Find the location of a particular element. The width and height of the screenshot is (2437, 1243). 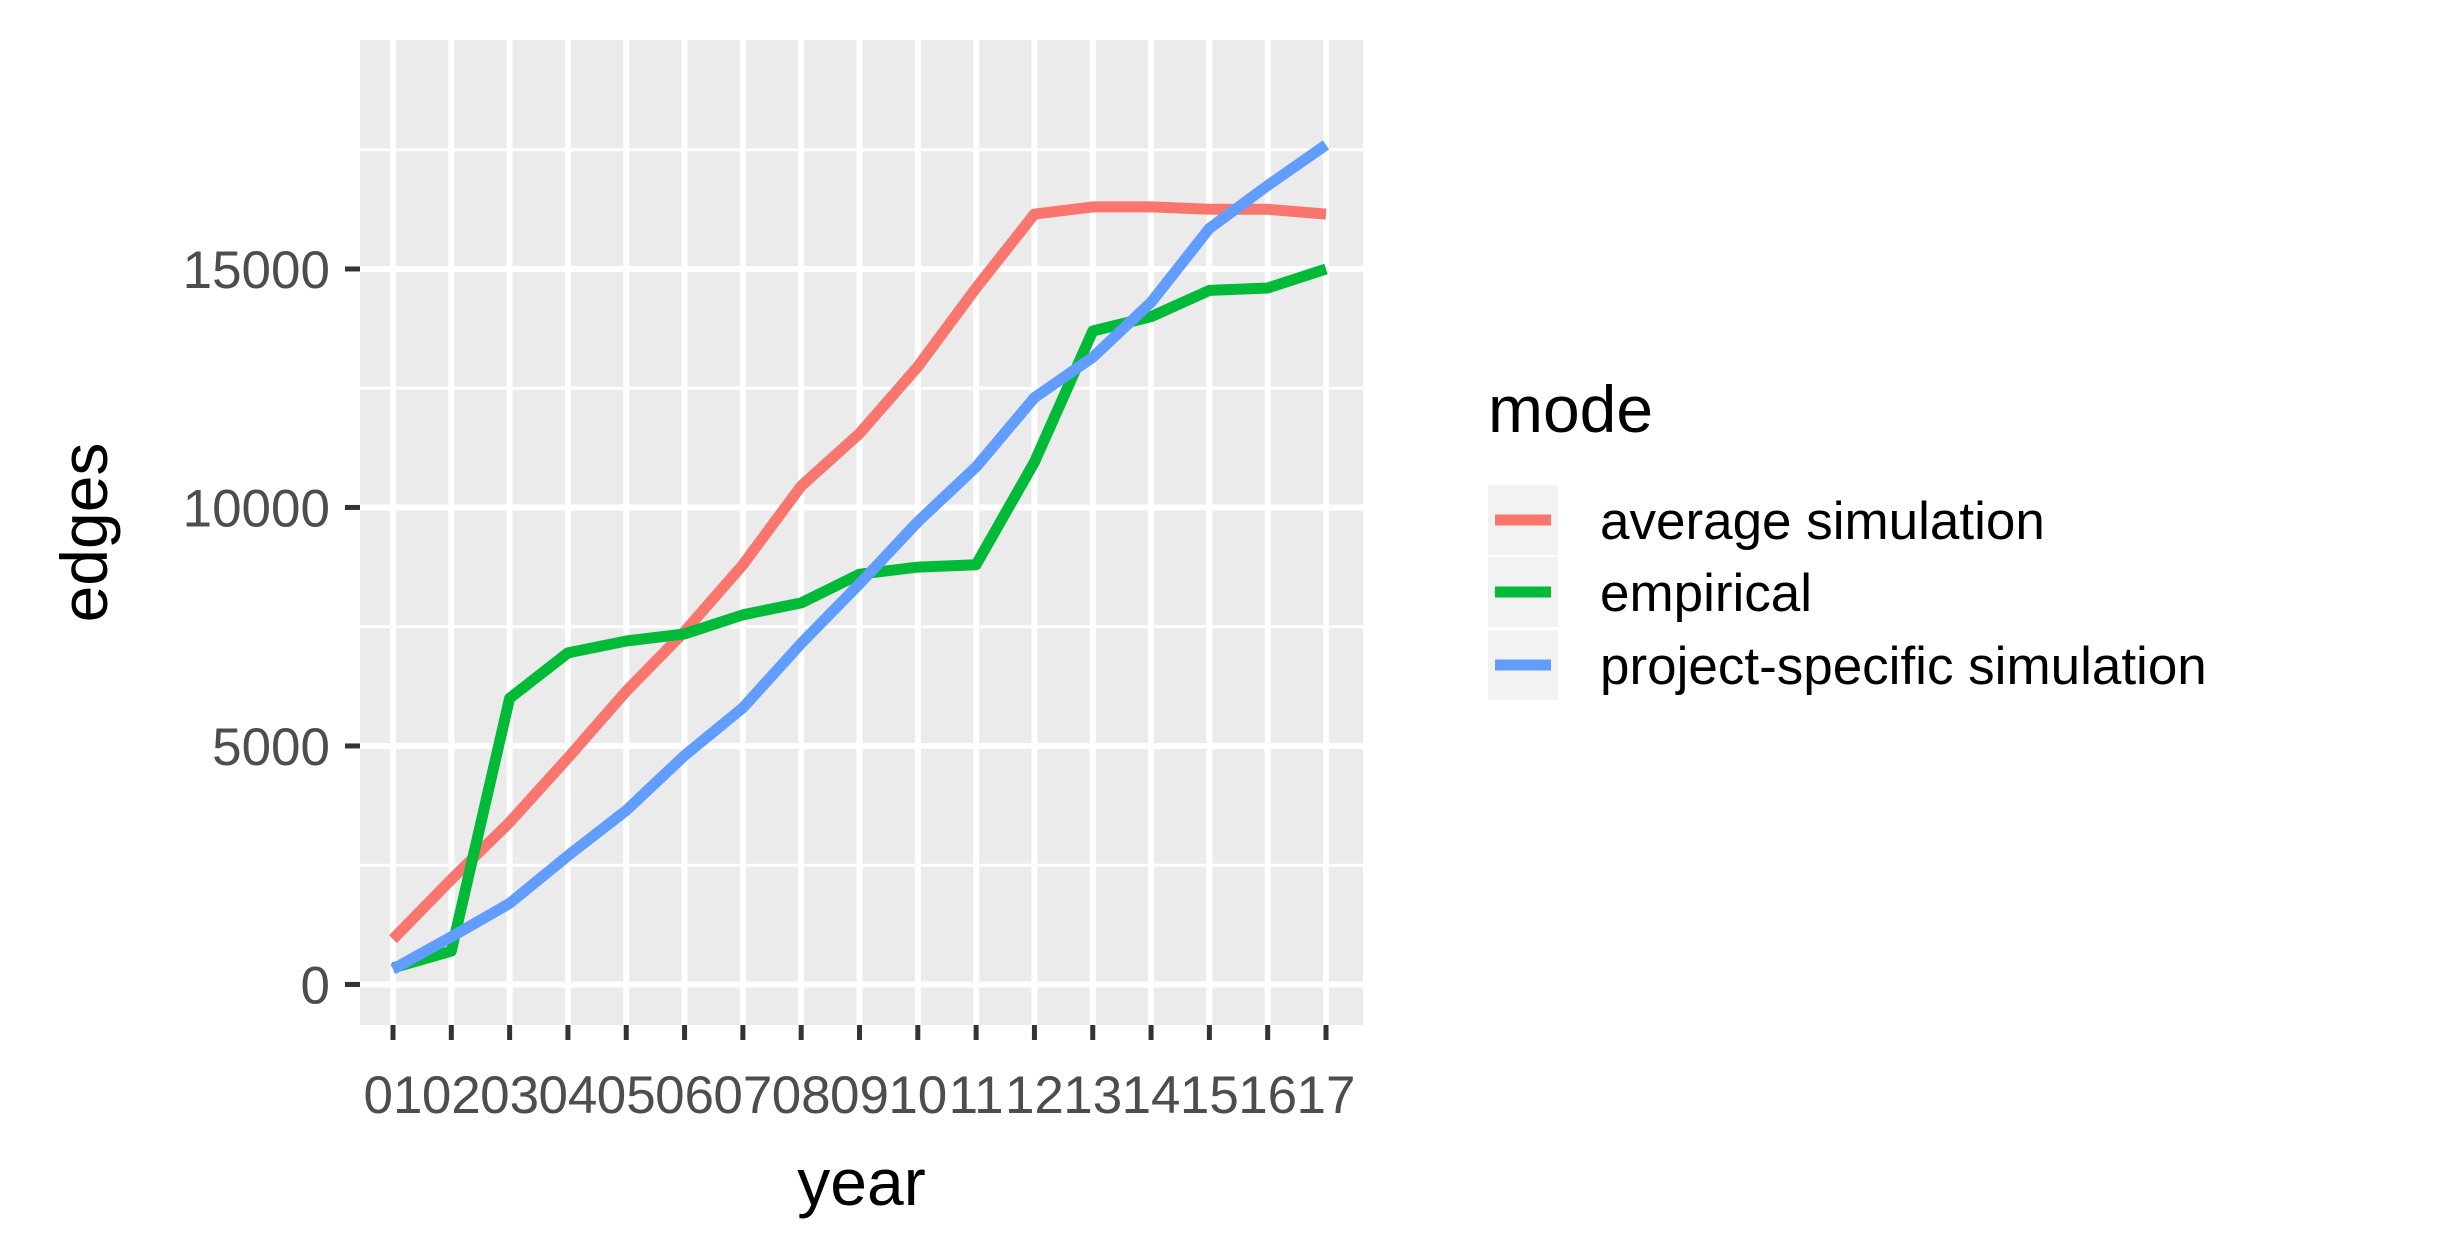

legend-label-3: project-specific simulation is located at coordinates (1903, 666).